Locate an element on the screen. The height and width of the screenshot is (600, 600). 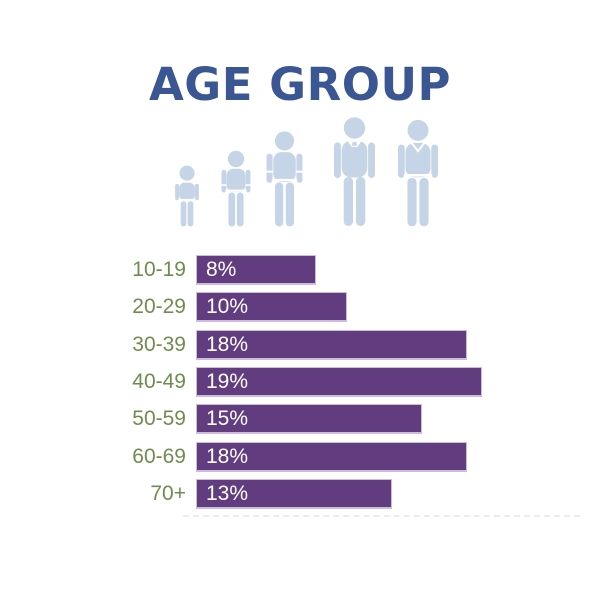
category-label: 20-29 is located at coordinates (159, 307).